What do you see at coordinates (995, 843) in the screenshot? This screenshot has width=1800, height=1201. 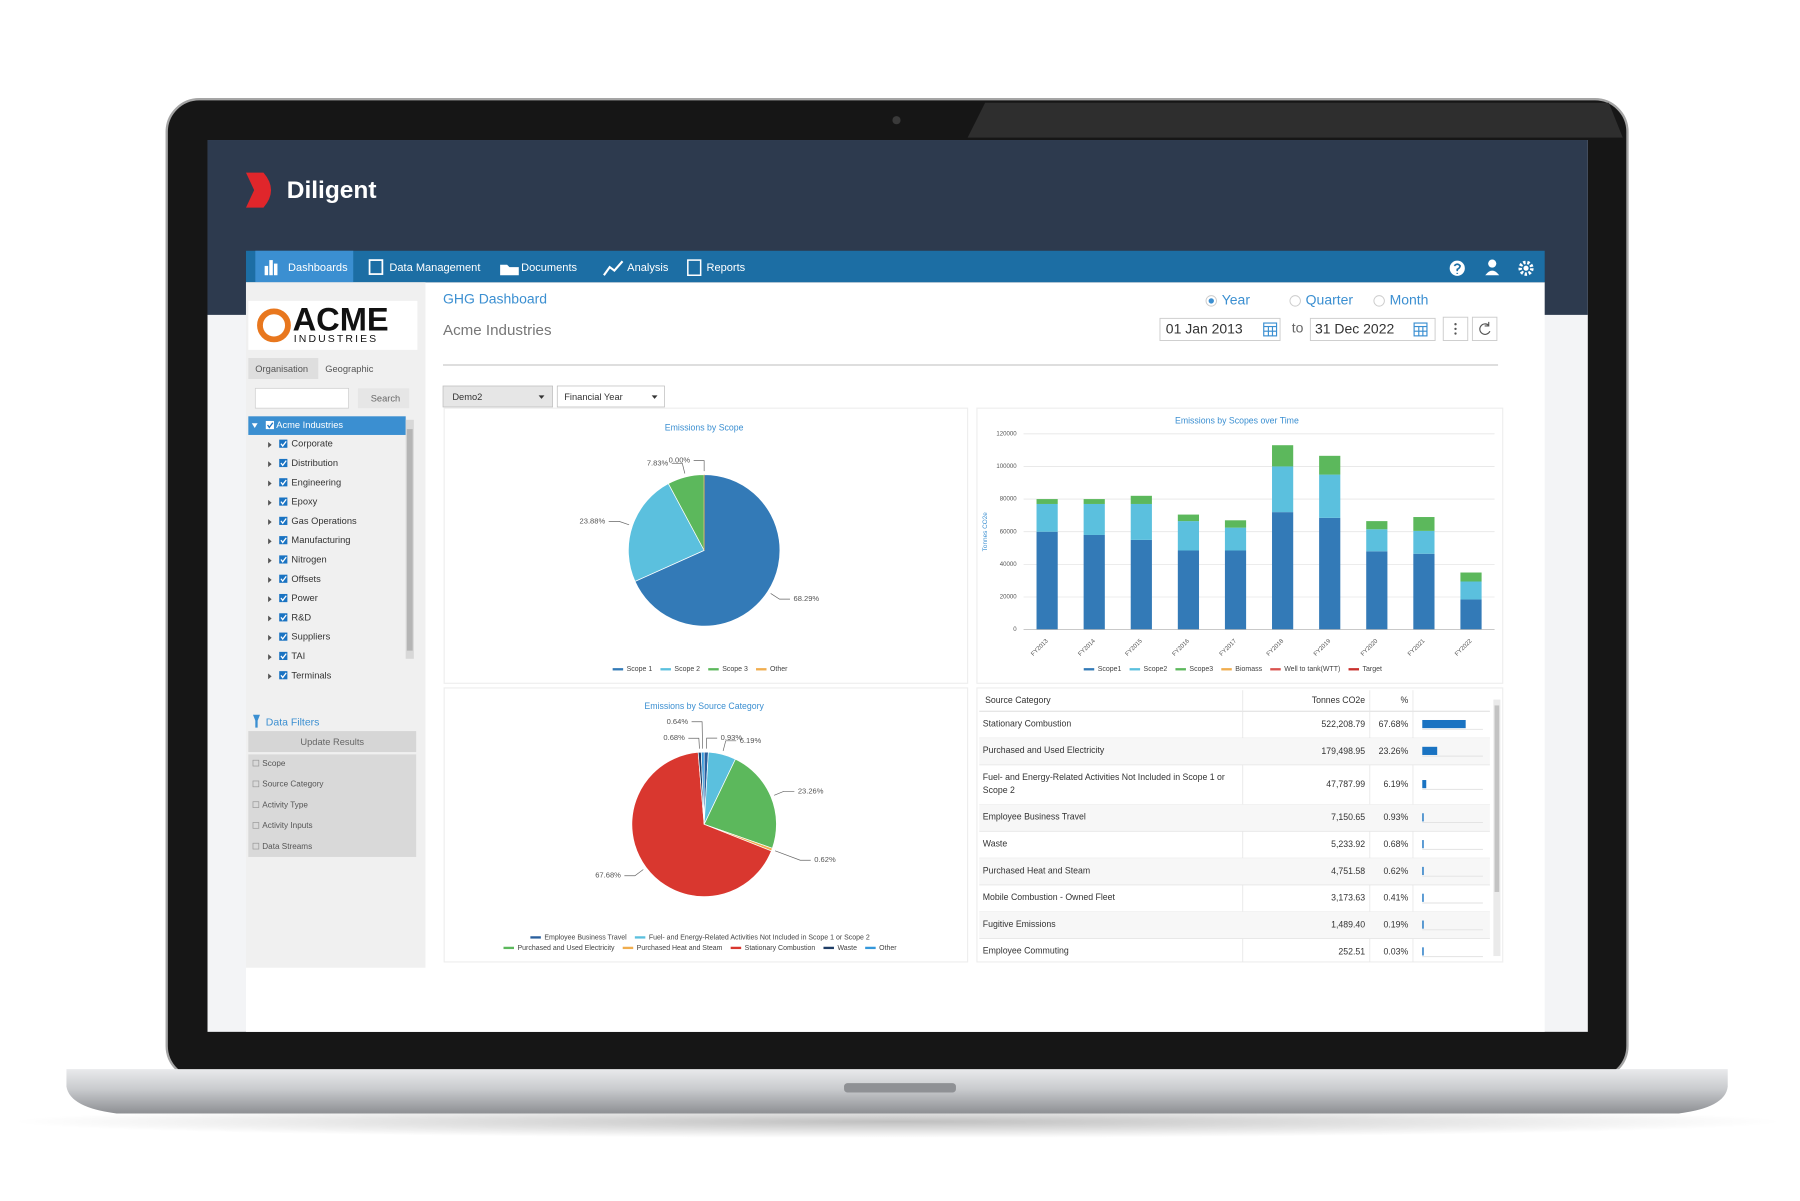 I see `cell: Waste` at bounding box center [995, 843].